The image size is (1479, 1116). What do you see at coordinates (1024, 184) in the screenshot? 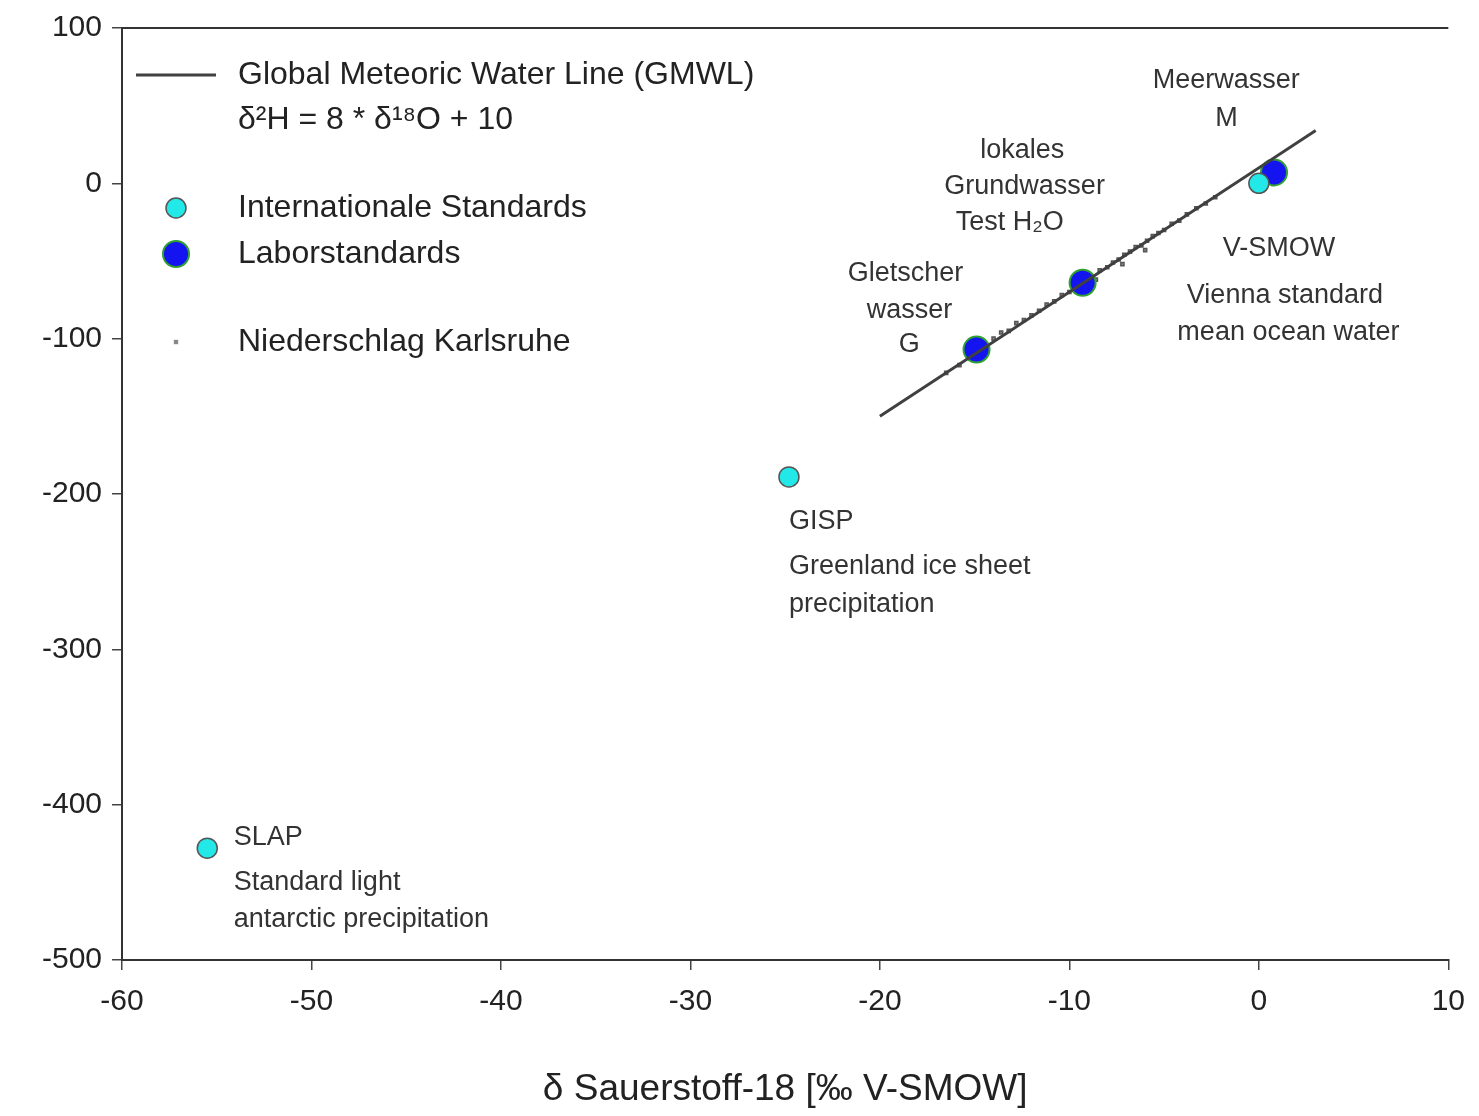
I see `annotation: Grundwasser` at bounding box center [1024, 184].